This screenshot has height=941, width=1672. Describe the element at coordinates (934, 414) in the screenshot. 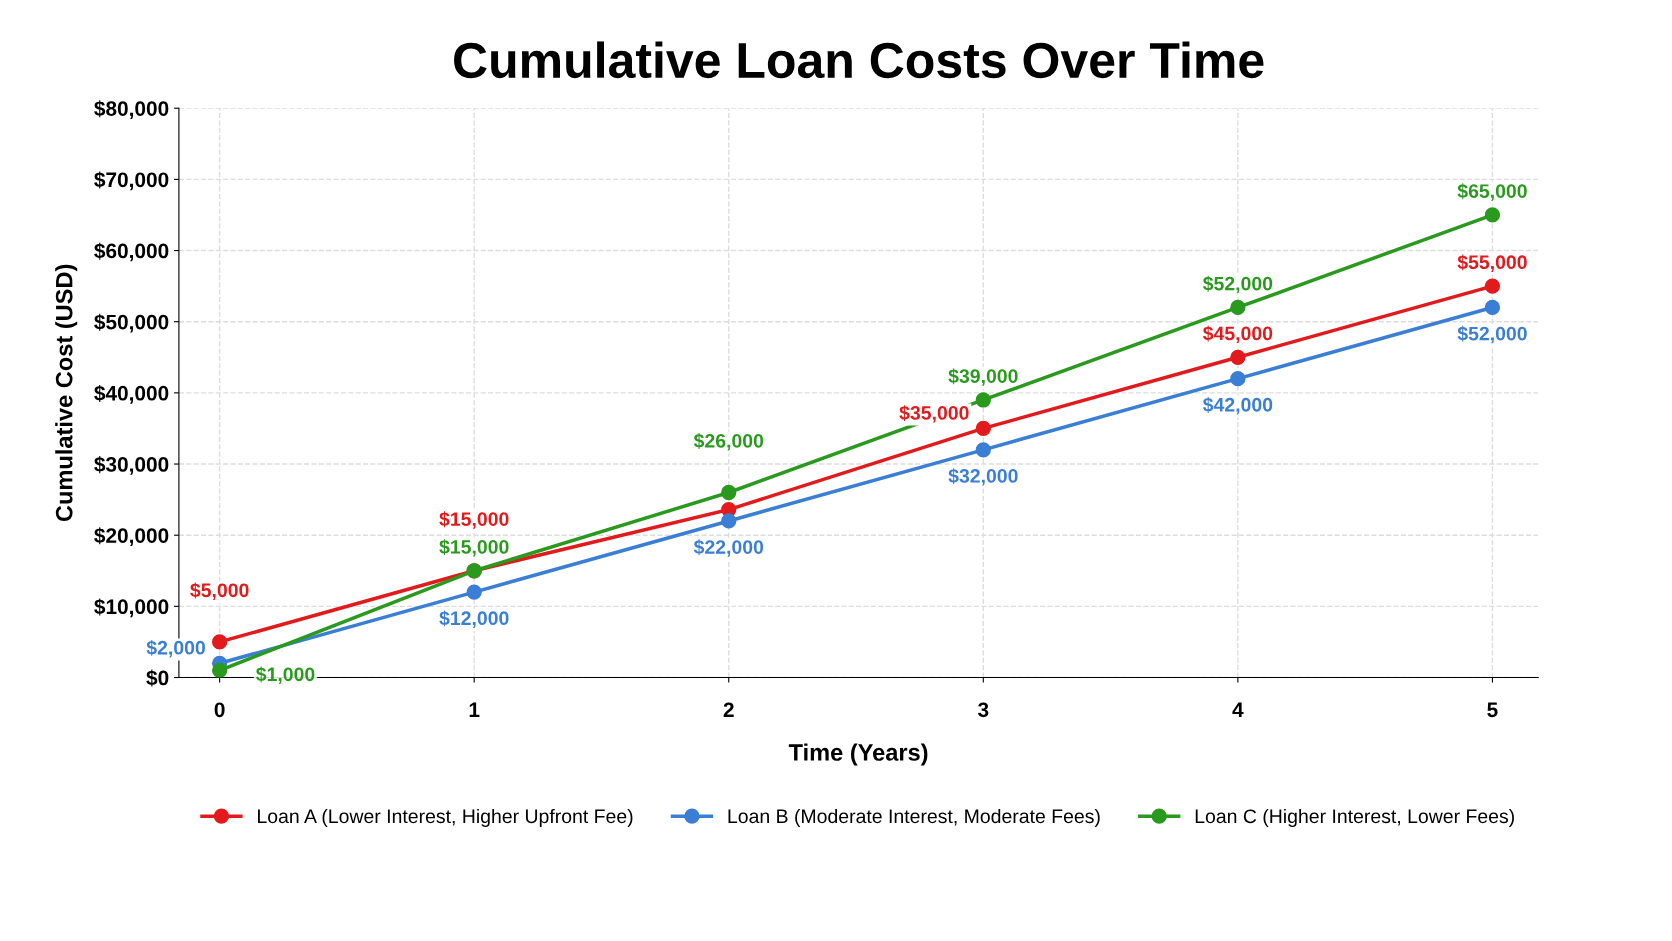

I see `data-label: $35,000` at that location.